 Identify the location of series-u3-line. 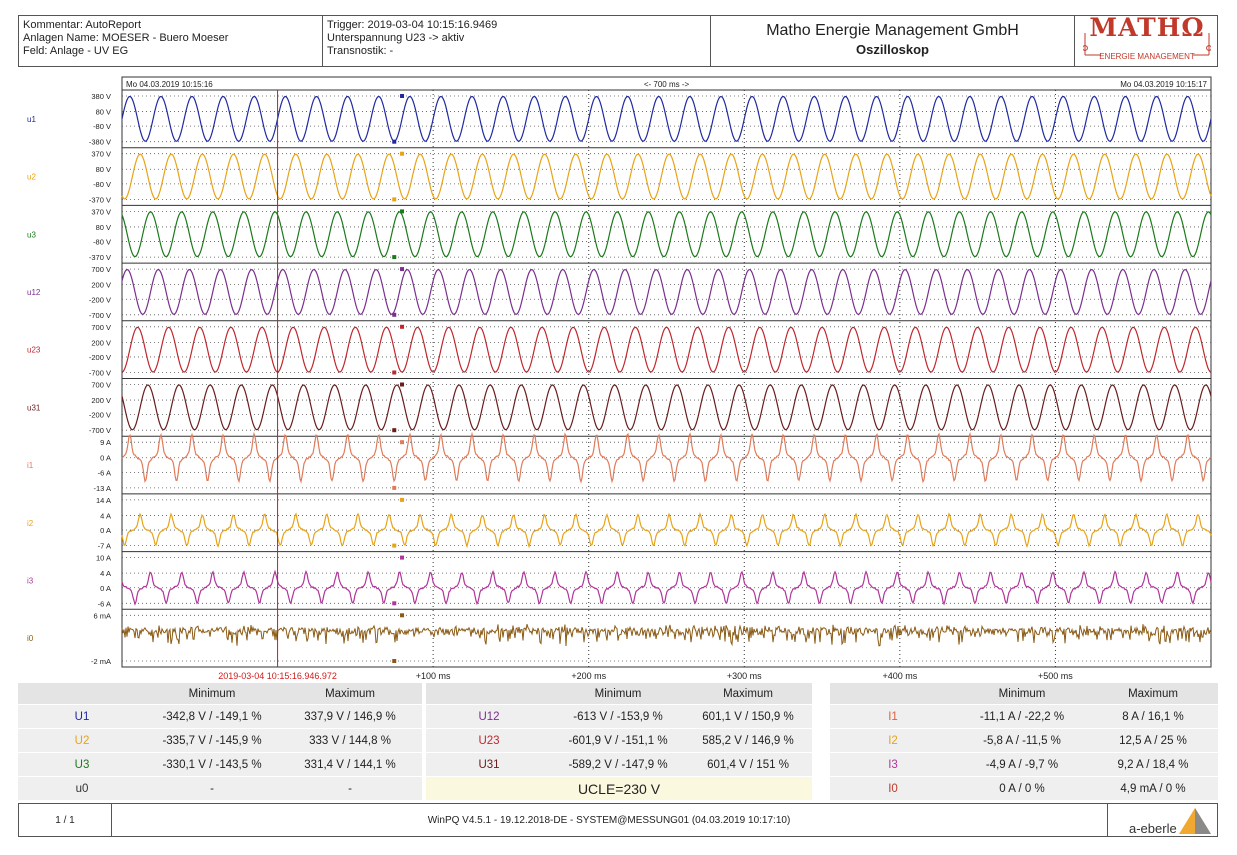
(666, 234).